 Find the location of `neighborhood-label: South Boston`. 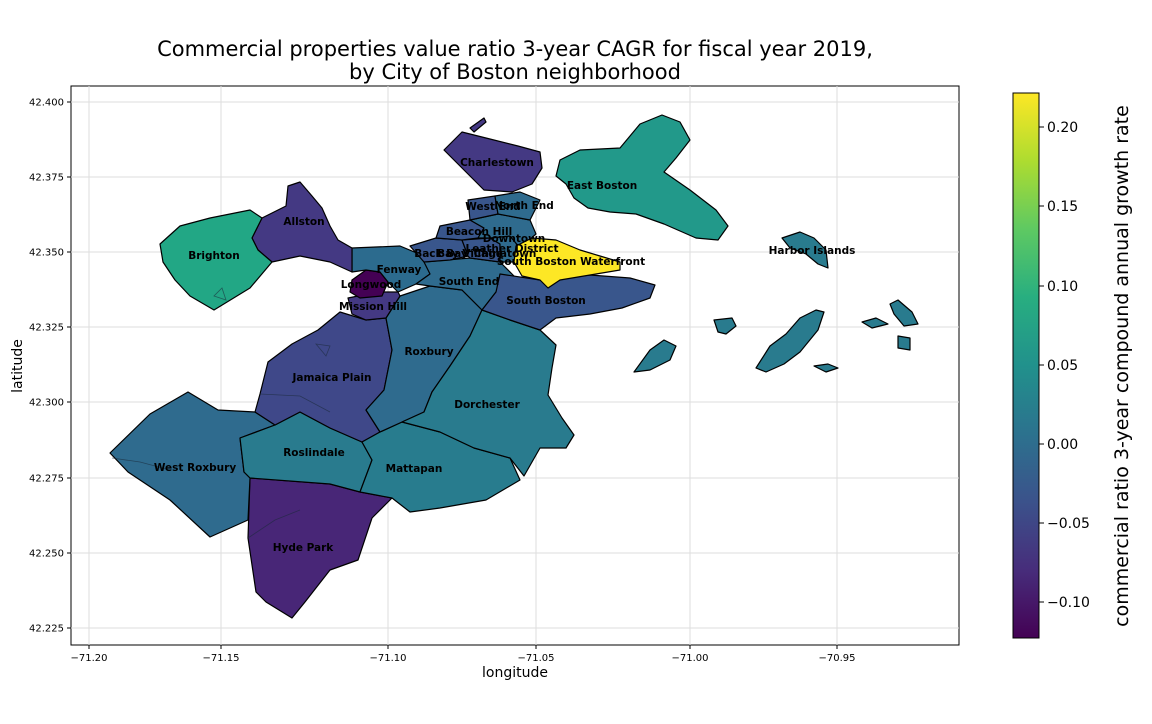

neighborhood-label: South Boston is located at coordinates (546, 301).